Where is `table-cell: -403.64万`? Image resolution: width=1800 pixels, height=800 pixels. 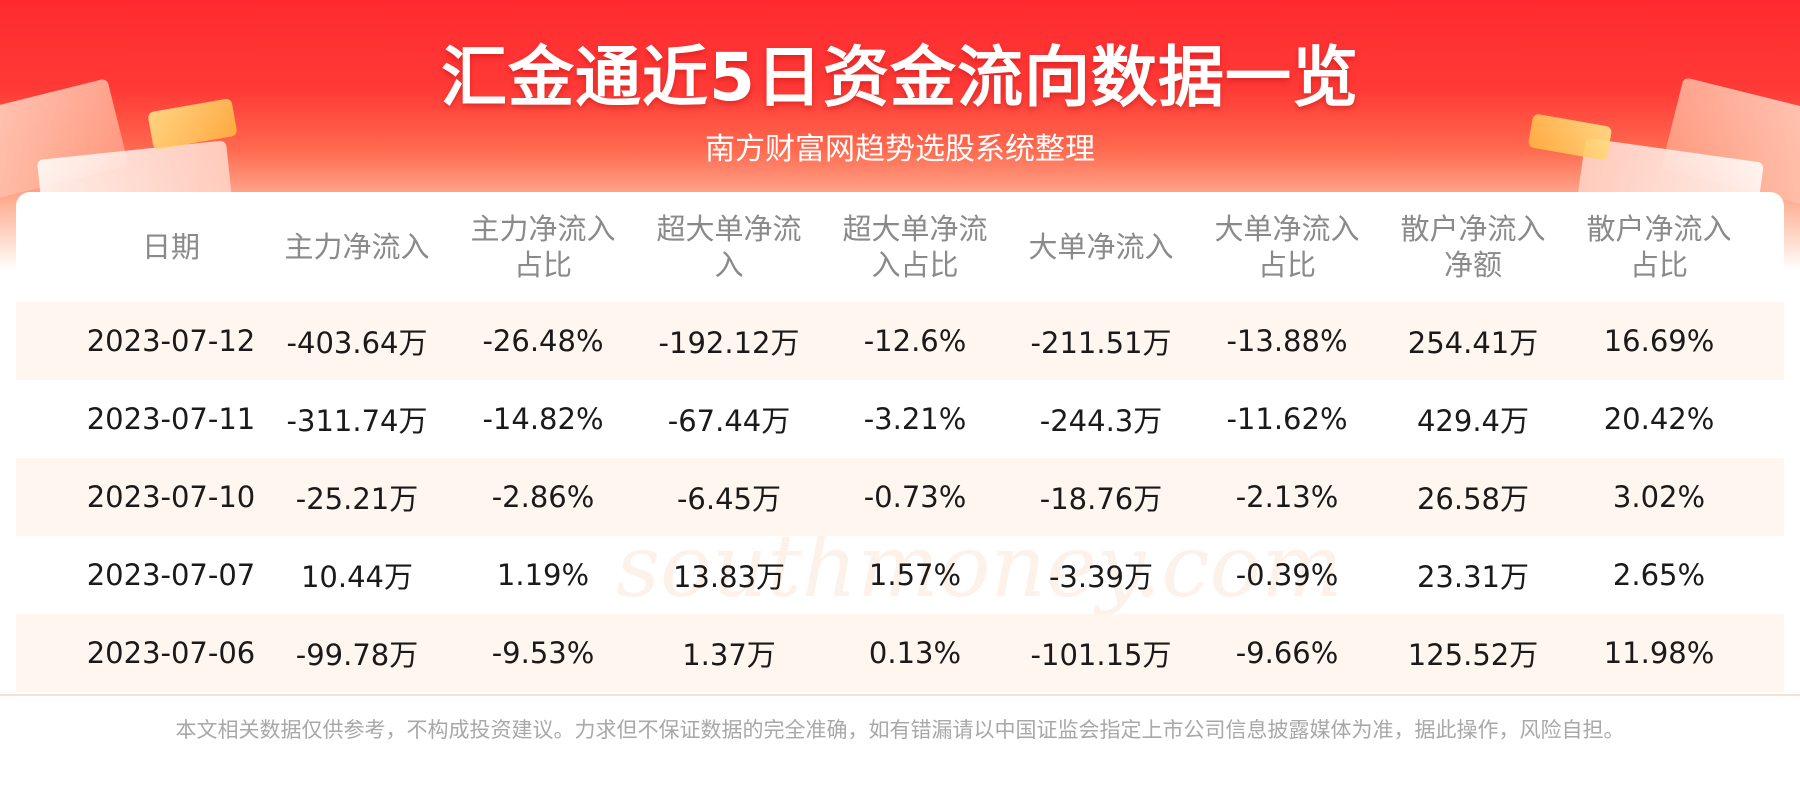 table-cell: -403.64万 is located at coordinates (357, 343).